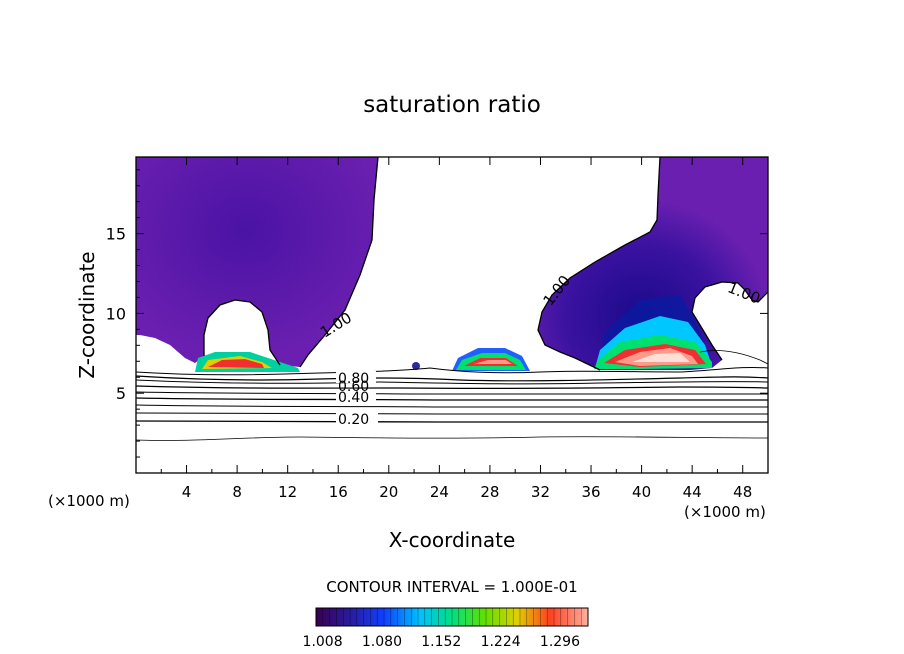 This screenshot has width=904, height=654. What do you see at coordinates (353, 420) in the screenshot?
I see `contour-label: 0.20` at bounding box center [353, 420].